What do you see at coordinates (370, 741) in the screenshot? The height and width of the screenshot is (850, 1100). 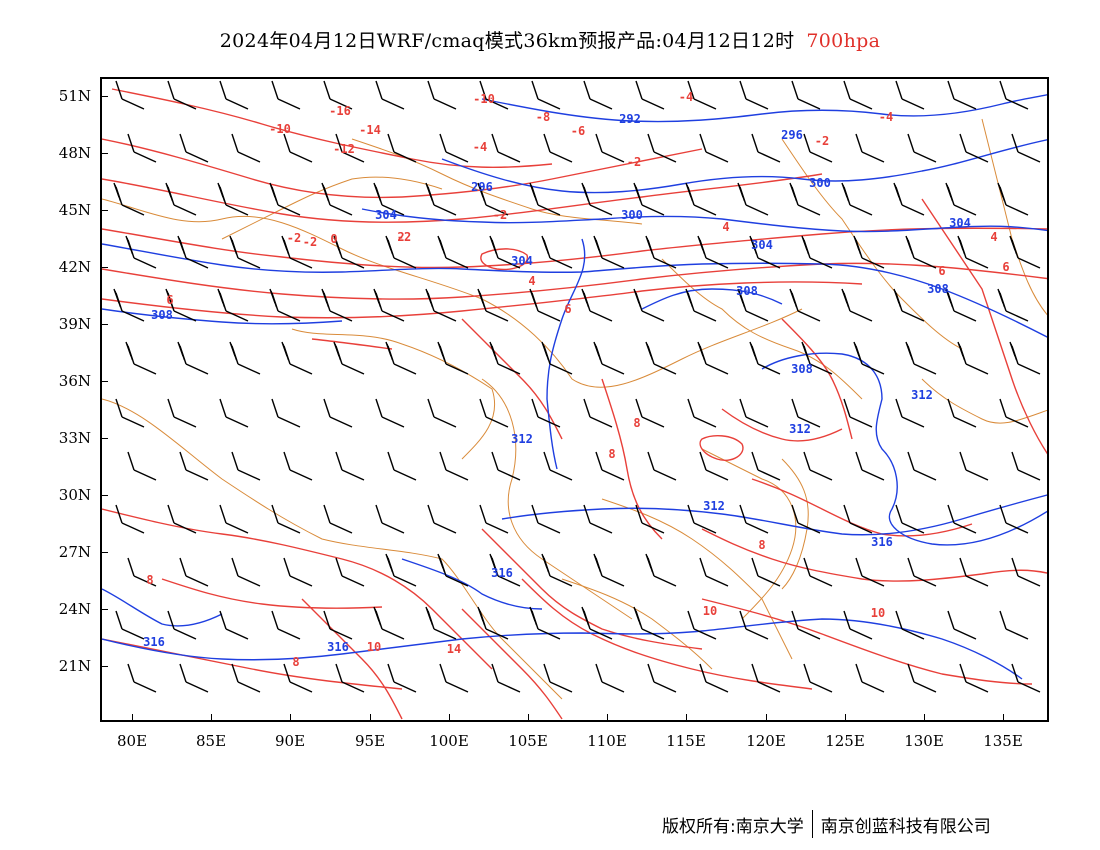 I see `lon-label: 95E` at bounding box center [370, 741].